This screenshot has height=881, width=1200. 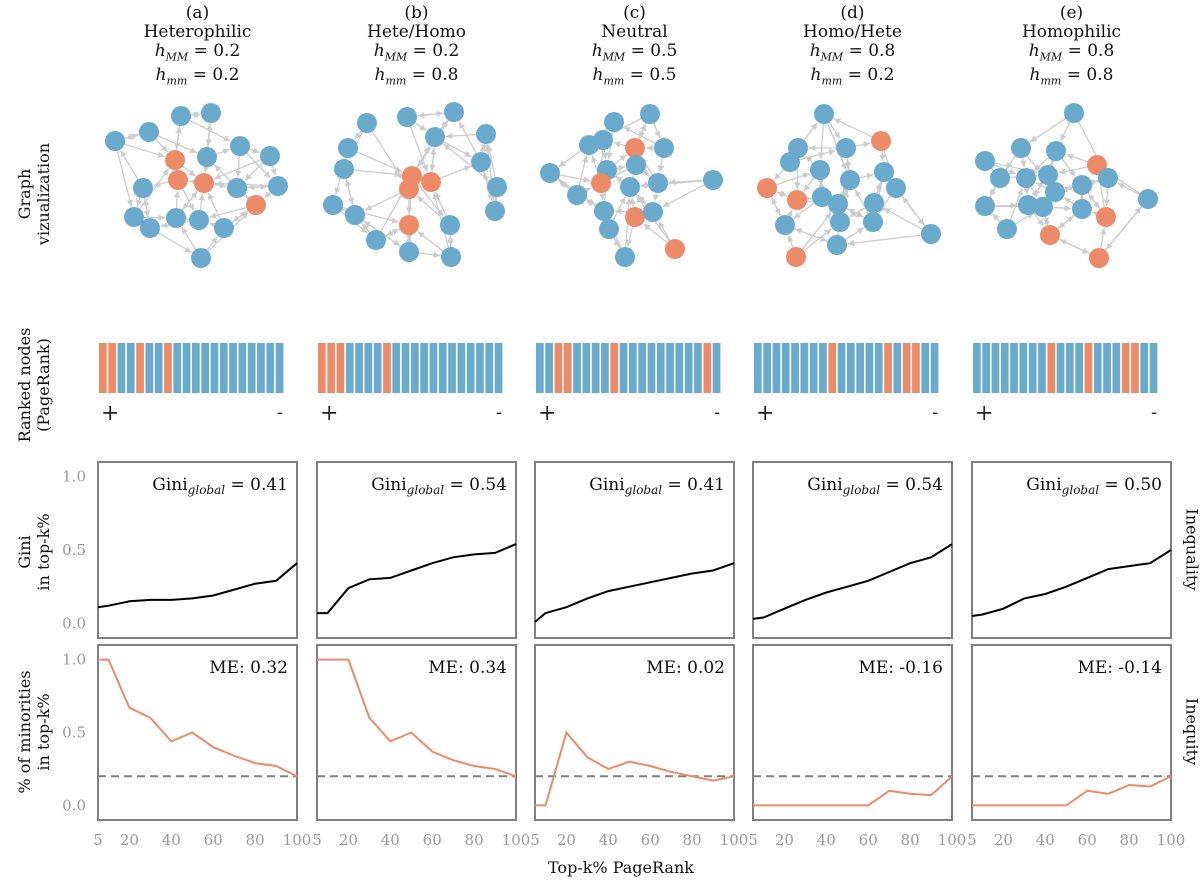 I want to click on x-axis-label: Top-k% PageRank, so click(x=621, y=867).